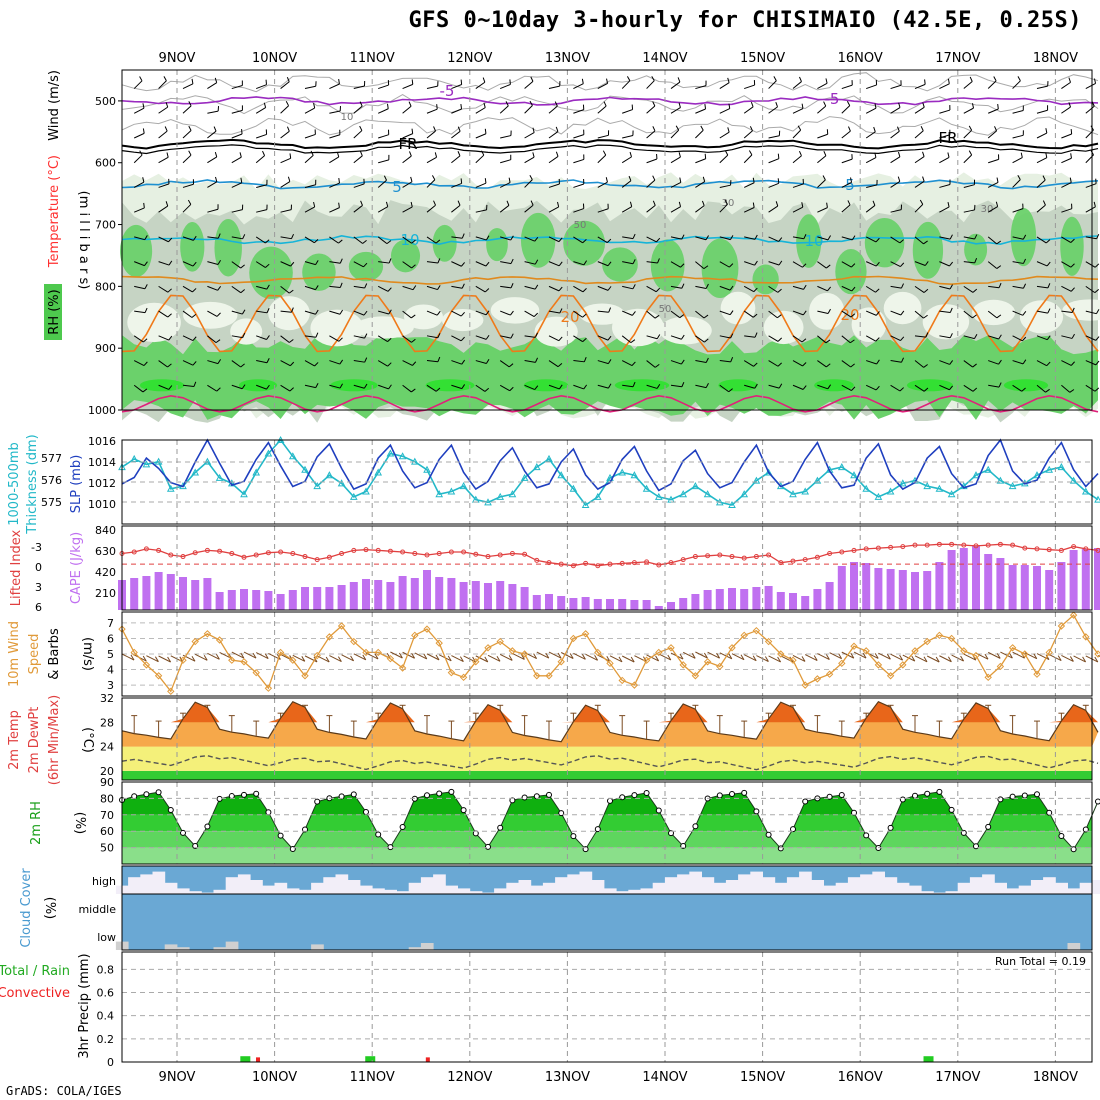 The image size is (1100, 1100). I want to click on thickness-tick: 576, so click(51, 480).